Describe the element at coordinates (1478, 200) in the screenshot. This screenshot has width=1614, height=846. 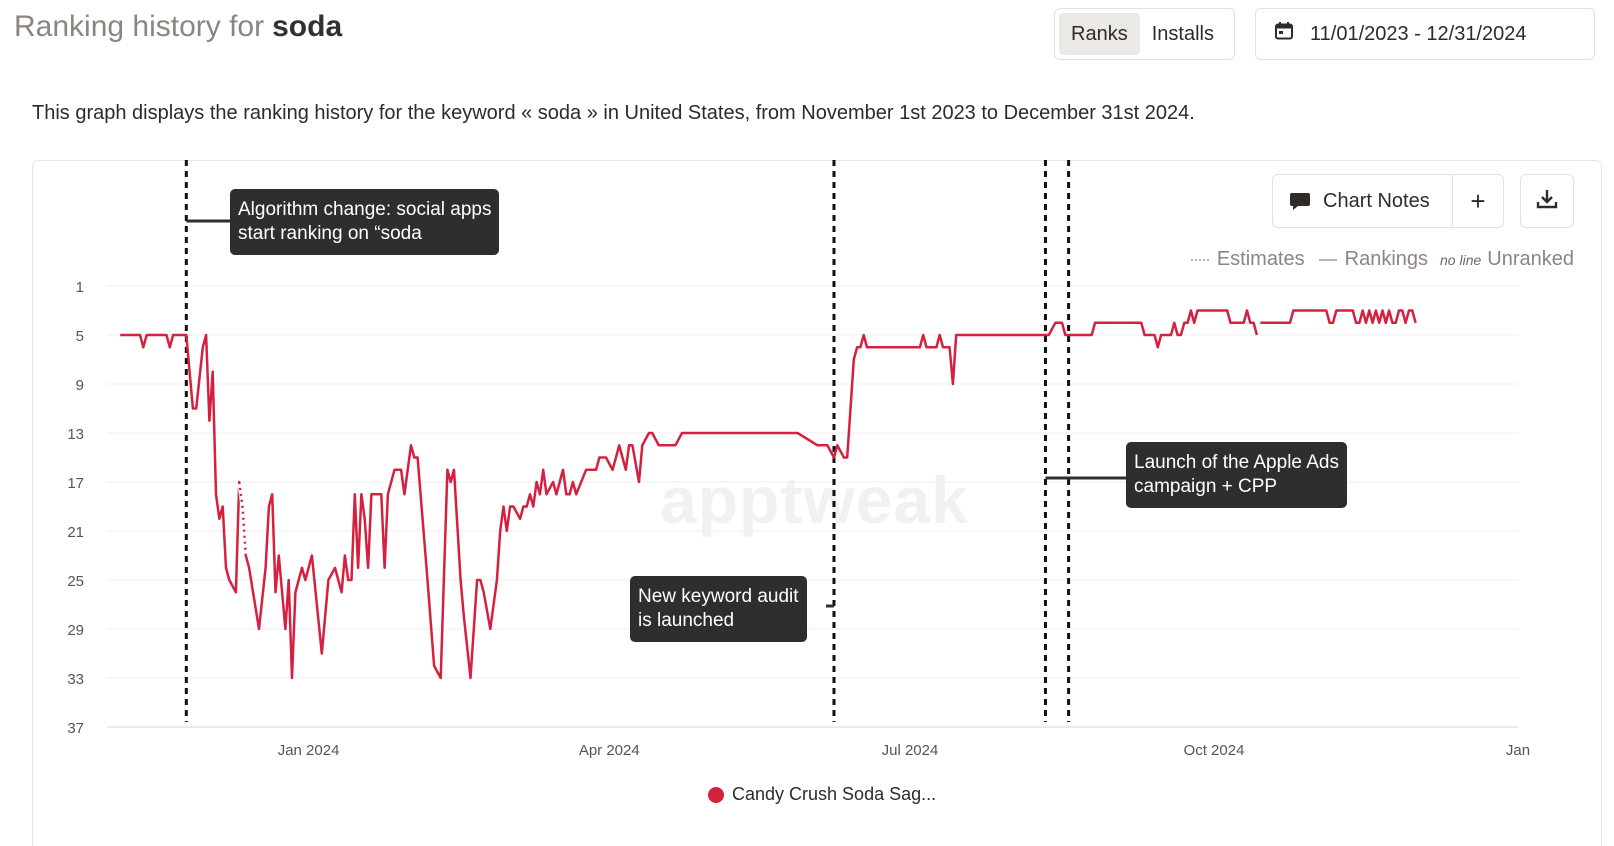
I see `add-note-button: +` at that location.